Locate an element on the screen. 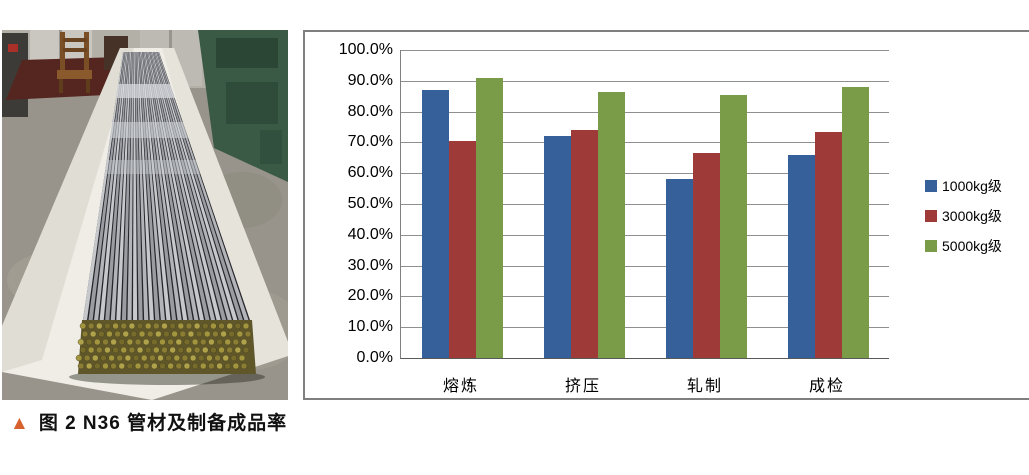  photo-tube-ends is located at coordinates (167, 347).